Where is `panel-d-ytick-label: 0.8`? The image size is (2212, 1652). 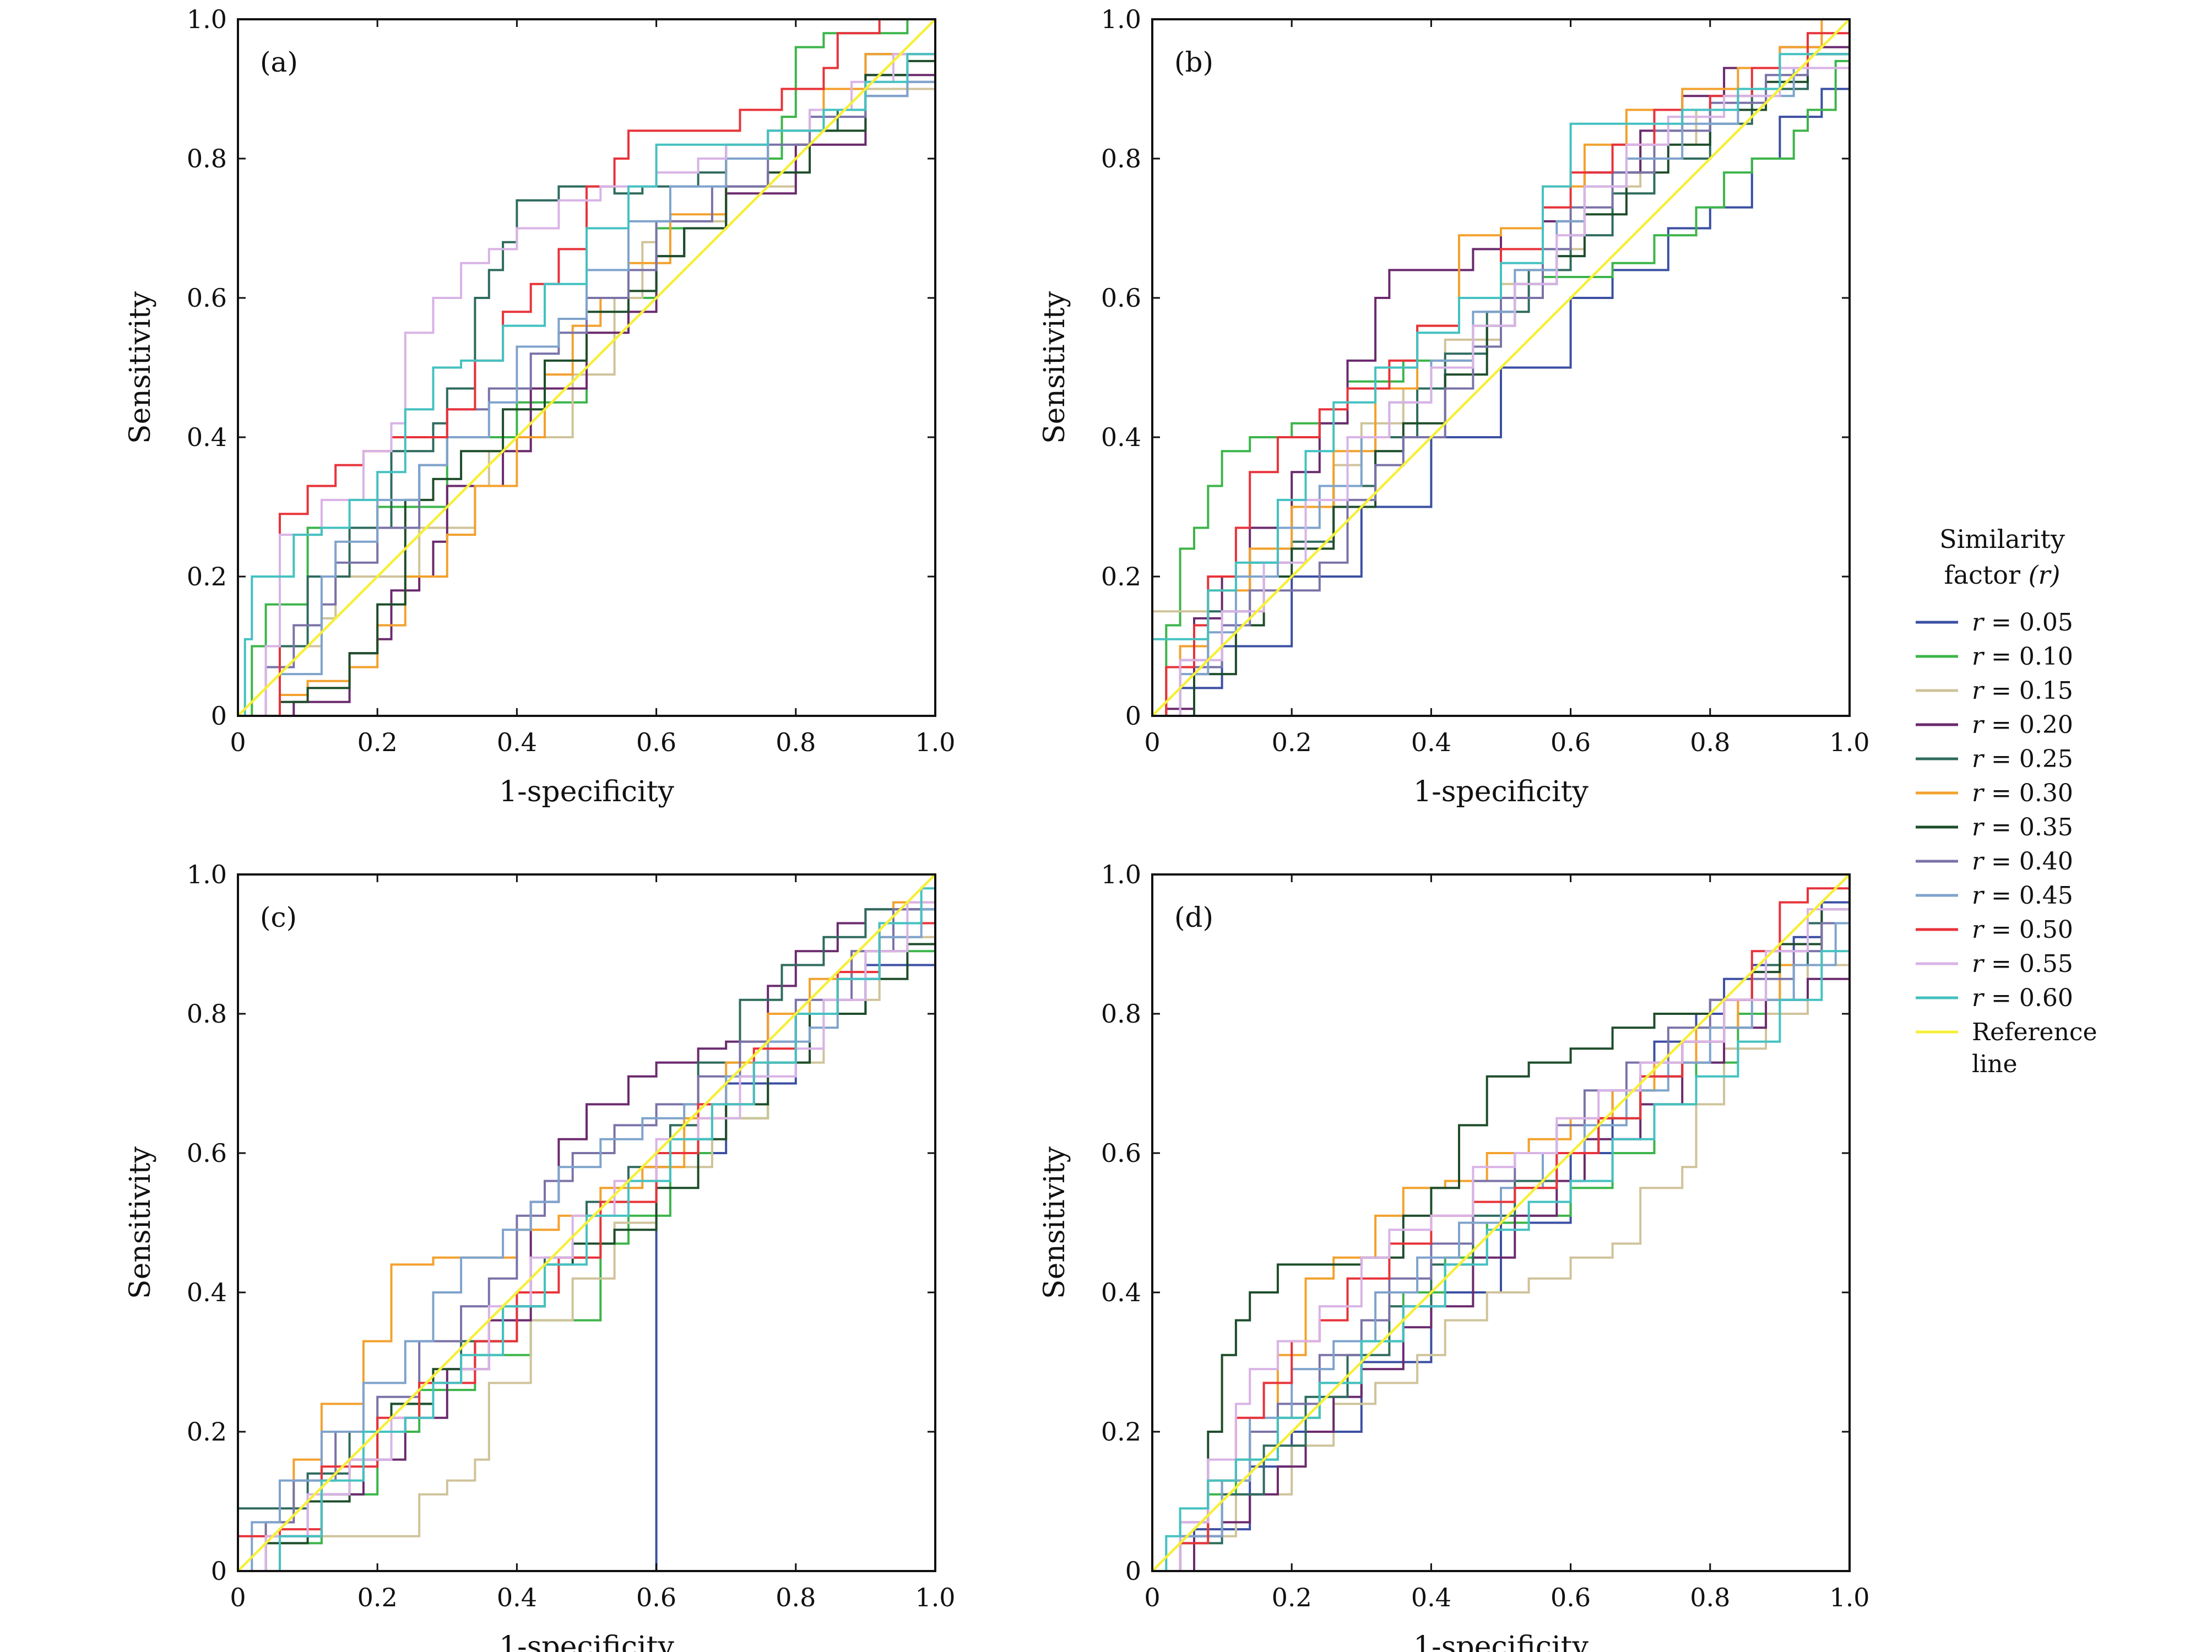 panel-d-ytick-label: 0.8 is located at coordinates (1121, 1014).